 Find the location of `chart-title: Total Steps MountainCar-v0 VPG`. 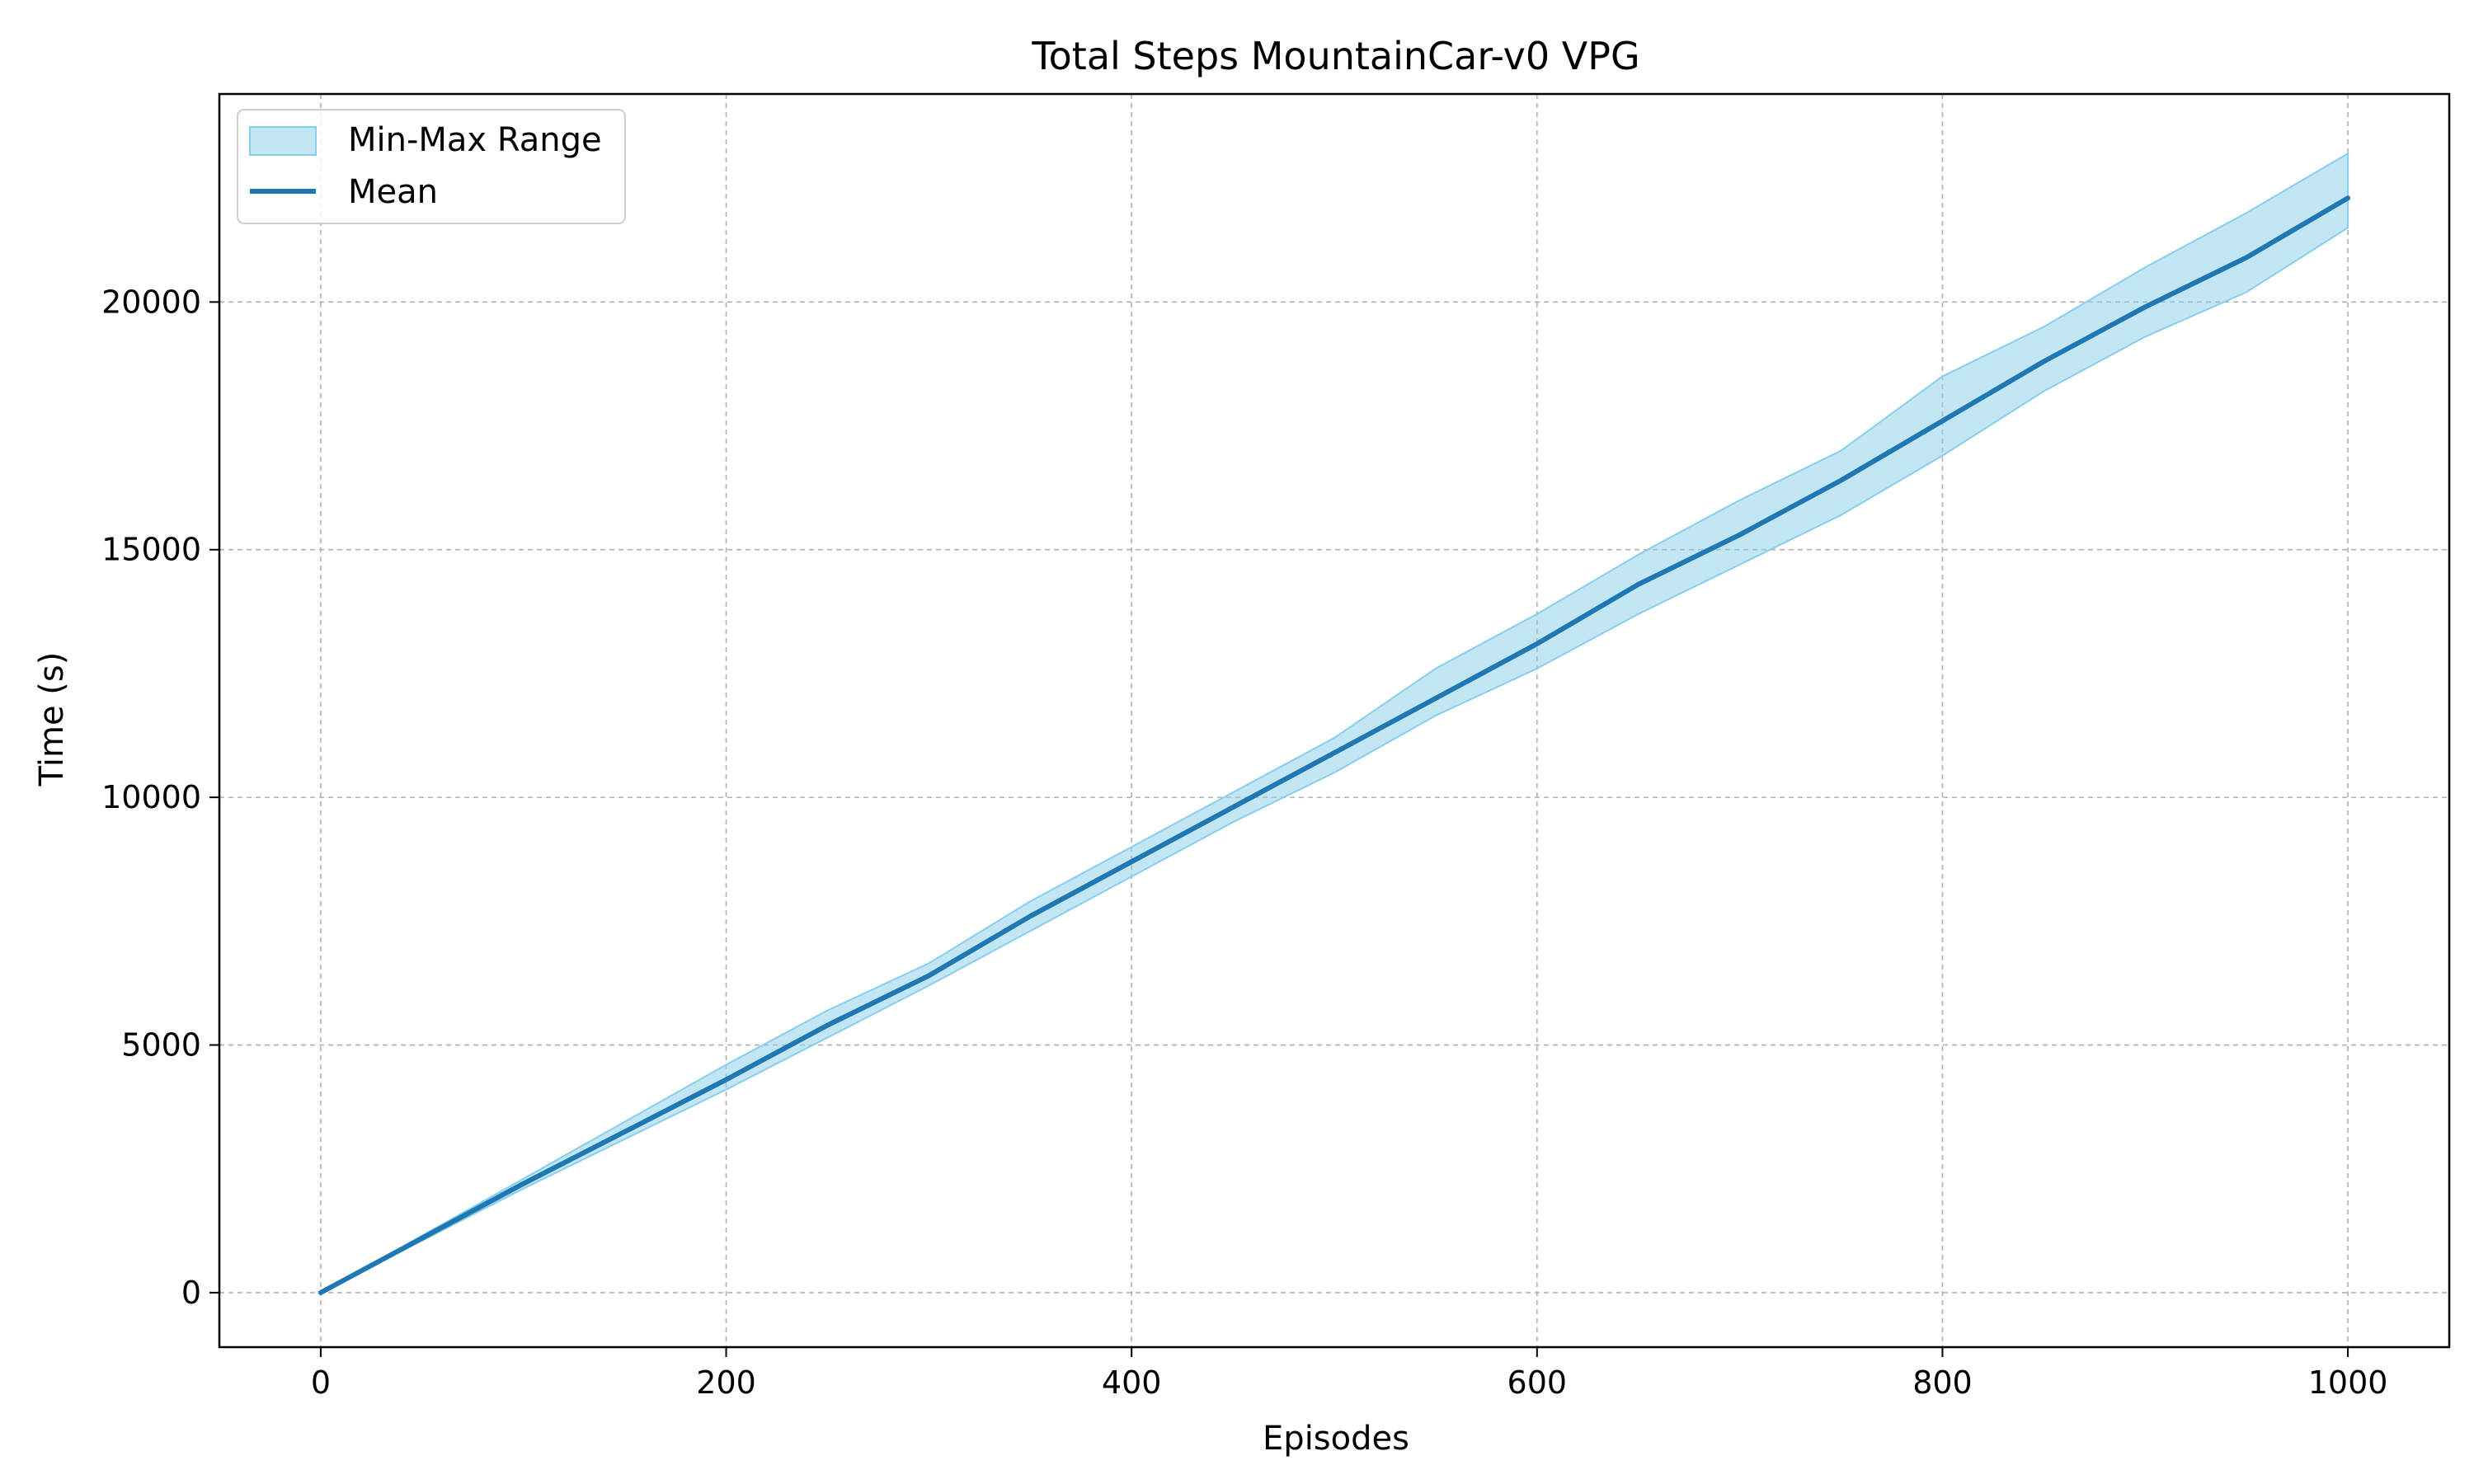

chart-title: Total Steps MountainCar-v0 VPG is located at coordinates (1335, 56).